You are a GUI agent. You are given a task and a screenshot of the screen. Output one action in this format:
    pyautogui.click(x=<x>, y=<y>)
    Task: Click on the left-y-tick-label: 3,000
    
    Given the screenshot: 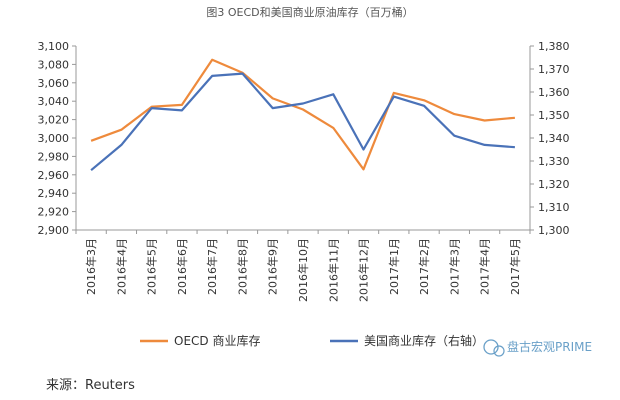 What is the action you would take?
    pyautogui.click(x=54, y=138)
    